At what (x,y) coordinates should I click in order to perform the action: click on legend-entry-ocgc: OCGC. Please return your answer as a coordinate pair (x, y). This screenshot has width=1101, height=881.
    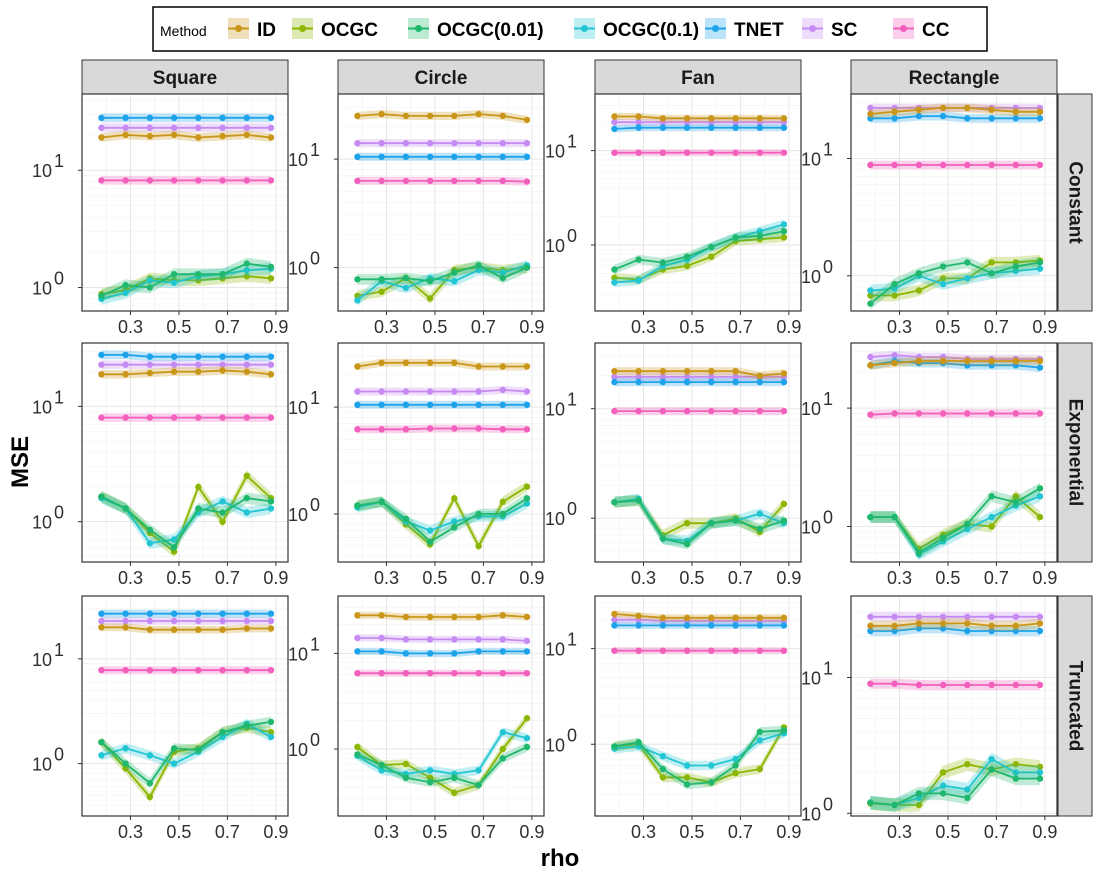
    Looking at the image, I should click on (335, 29).